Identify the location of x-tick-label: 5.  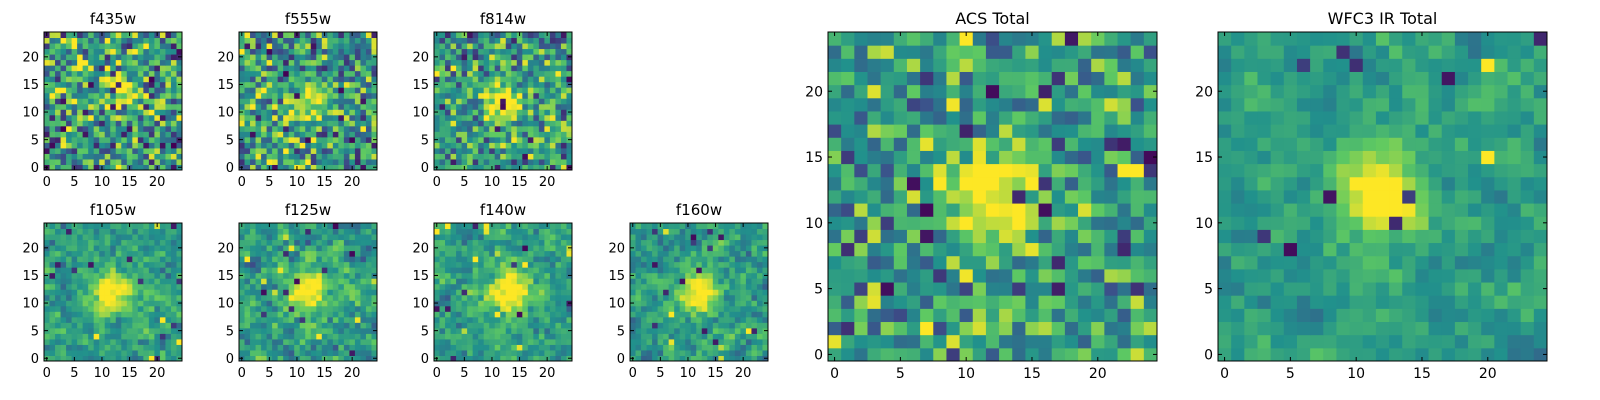
(74, 373).